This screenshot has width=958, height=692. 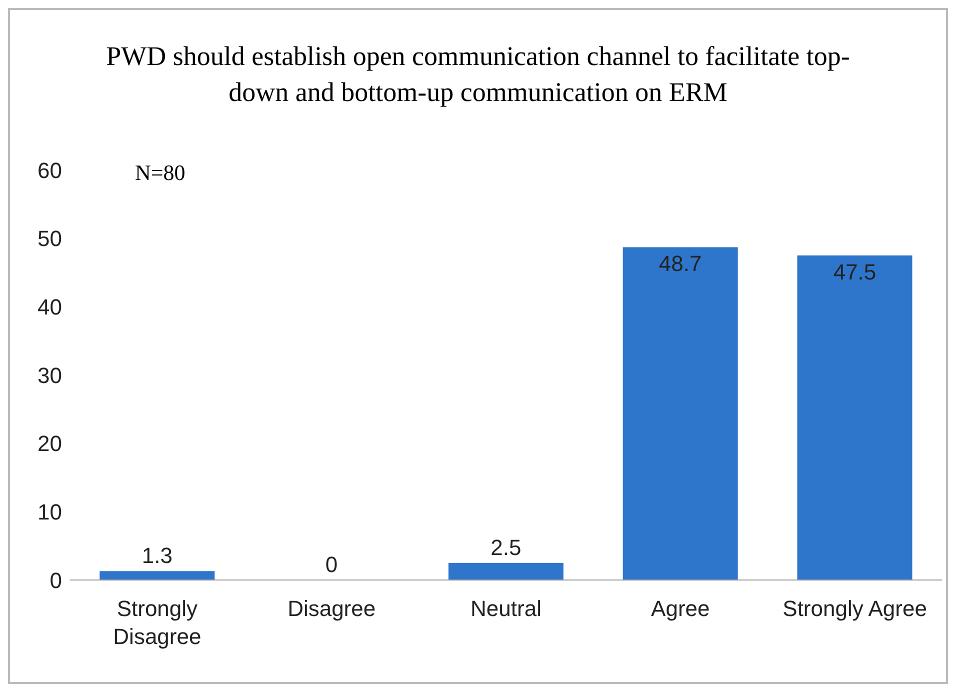 What do you see at coordinates (157, 555) in the screenshot?
I see `data-label: 1.3` at bounding box center [157, 555].